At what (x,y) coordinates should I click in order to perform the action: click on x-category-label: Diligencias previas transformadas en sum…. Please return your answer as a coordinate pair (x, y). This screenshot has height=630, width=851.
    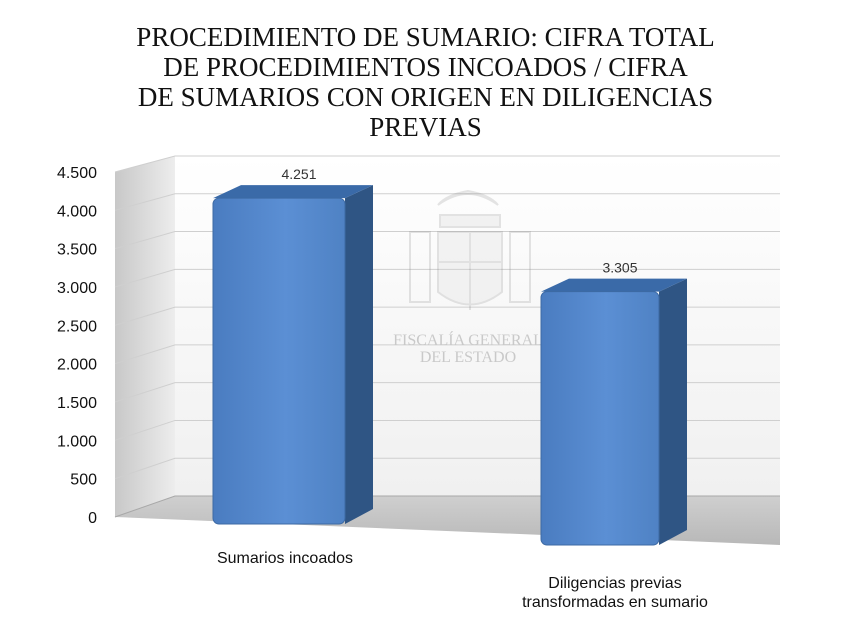
    Looking at the image, I should click on (615, 593).